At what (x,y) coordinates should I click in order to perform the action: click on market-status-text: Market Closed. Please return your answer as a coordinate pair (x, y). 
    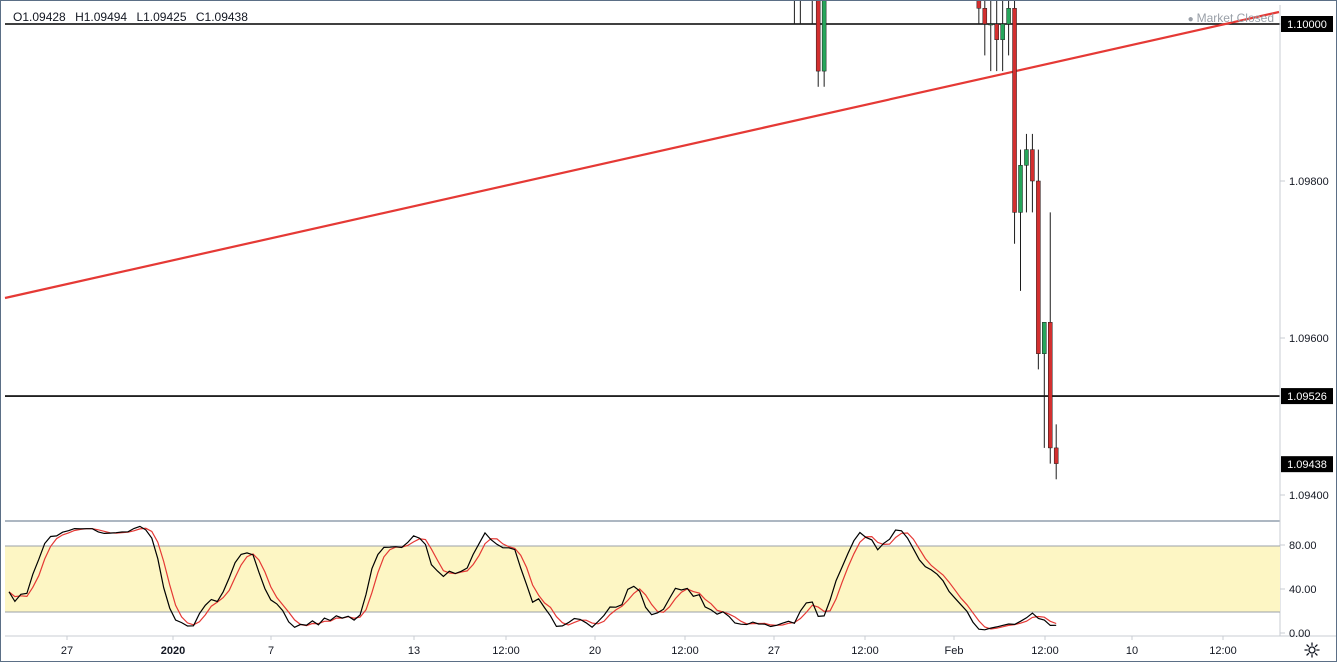
    Looking at the image, I should click on (1235, 18).